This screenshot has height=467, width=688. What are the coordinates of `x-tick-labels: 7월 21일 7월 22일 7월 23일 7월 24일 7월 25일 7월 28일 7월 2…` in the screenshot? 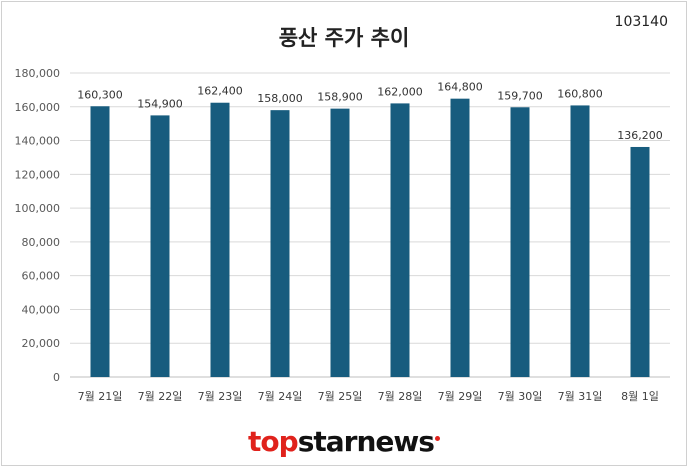 It's located at (368, 396).